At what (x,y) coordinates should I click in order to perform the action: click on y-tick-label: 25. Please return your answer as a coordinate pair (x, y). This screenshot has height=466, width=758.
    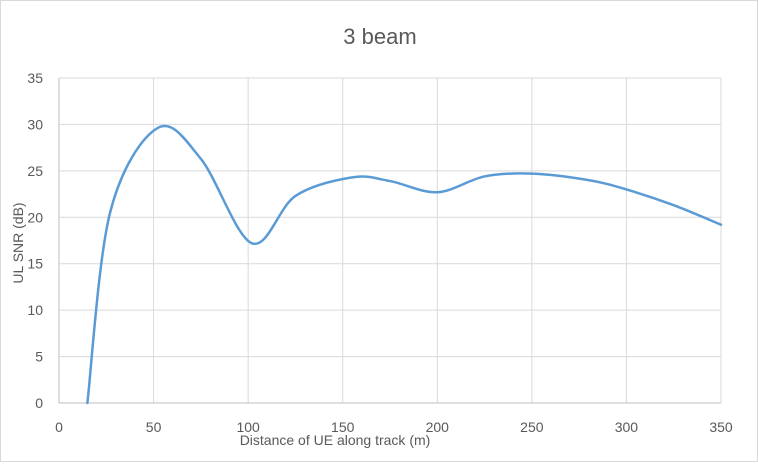
    Looking at the image, I should click on (35, 171).